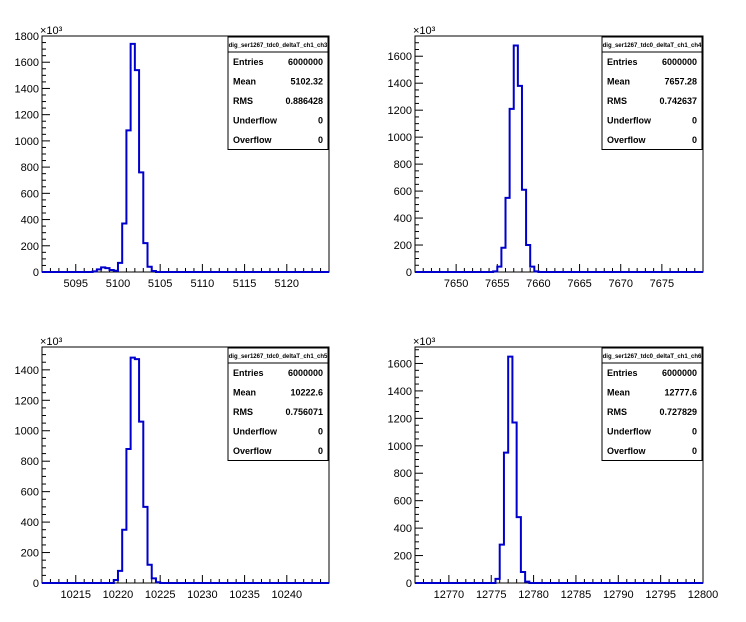 Image resolution: width=746 pixels, height=622 pixels. What do you see at coordinates (160, 284) in the screenshot?
I see `x-tick-label: 5105` at bounding box center [160, 284].